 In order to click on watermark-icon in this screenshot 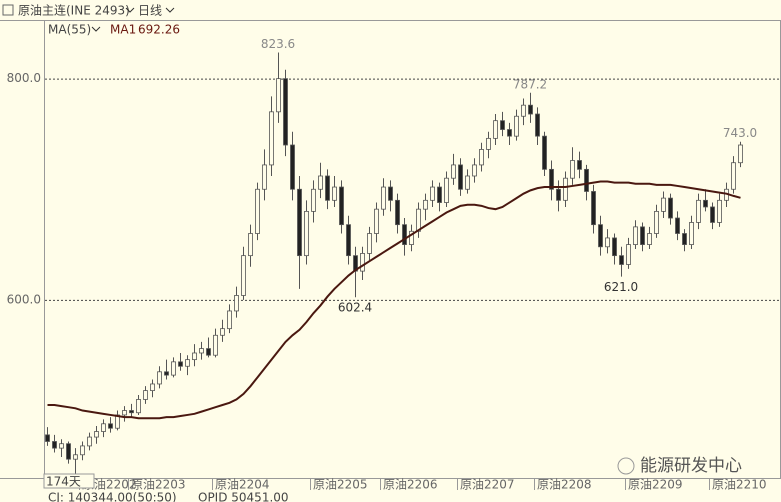, I will do `click(626, 466)`.